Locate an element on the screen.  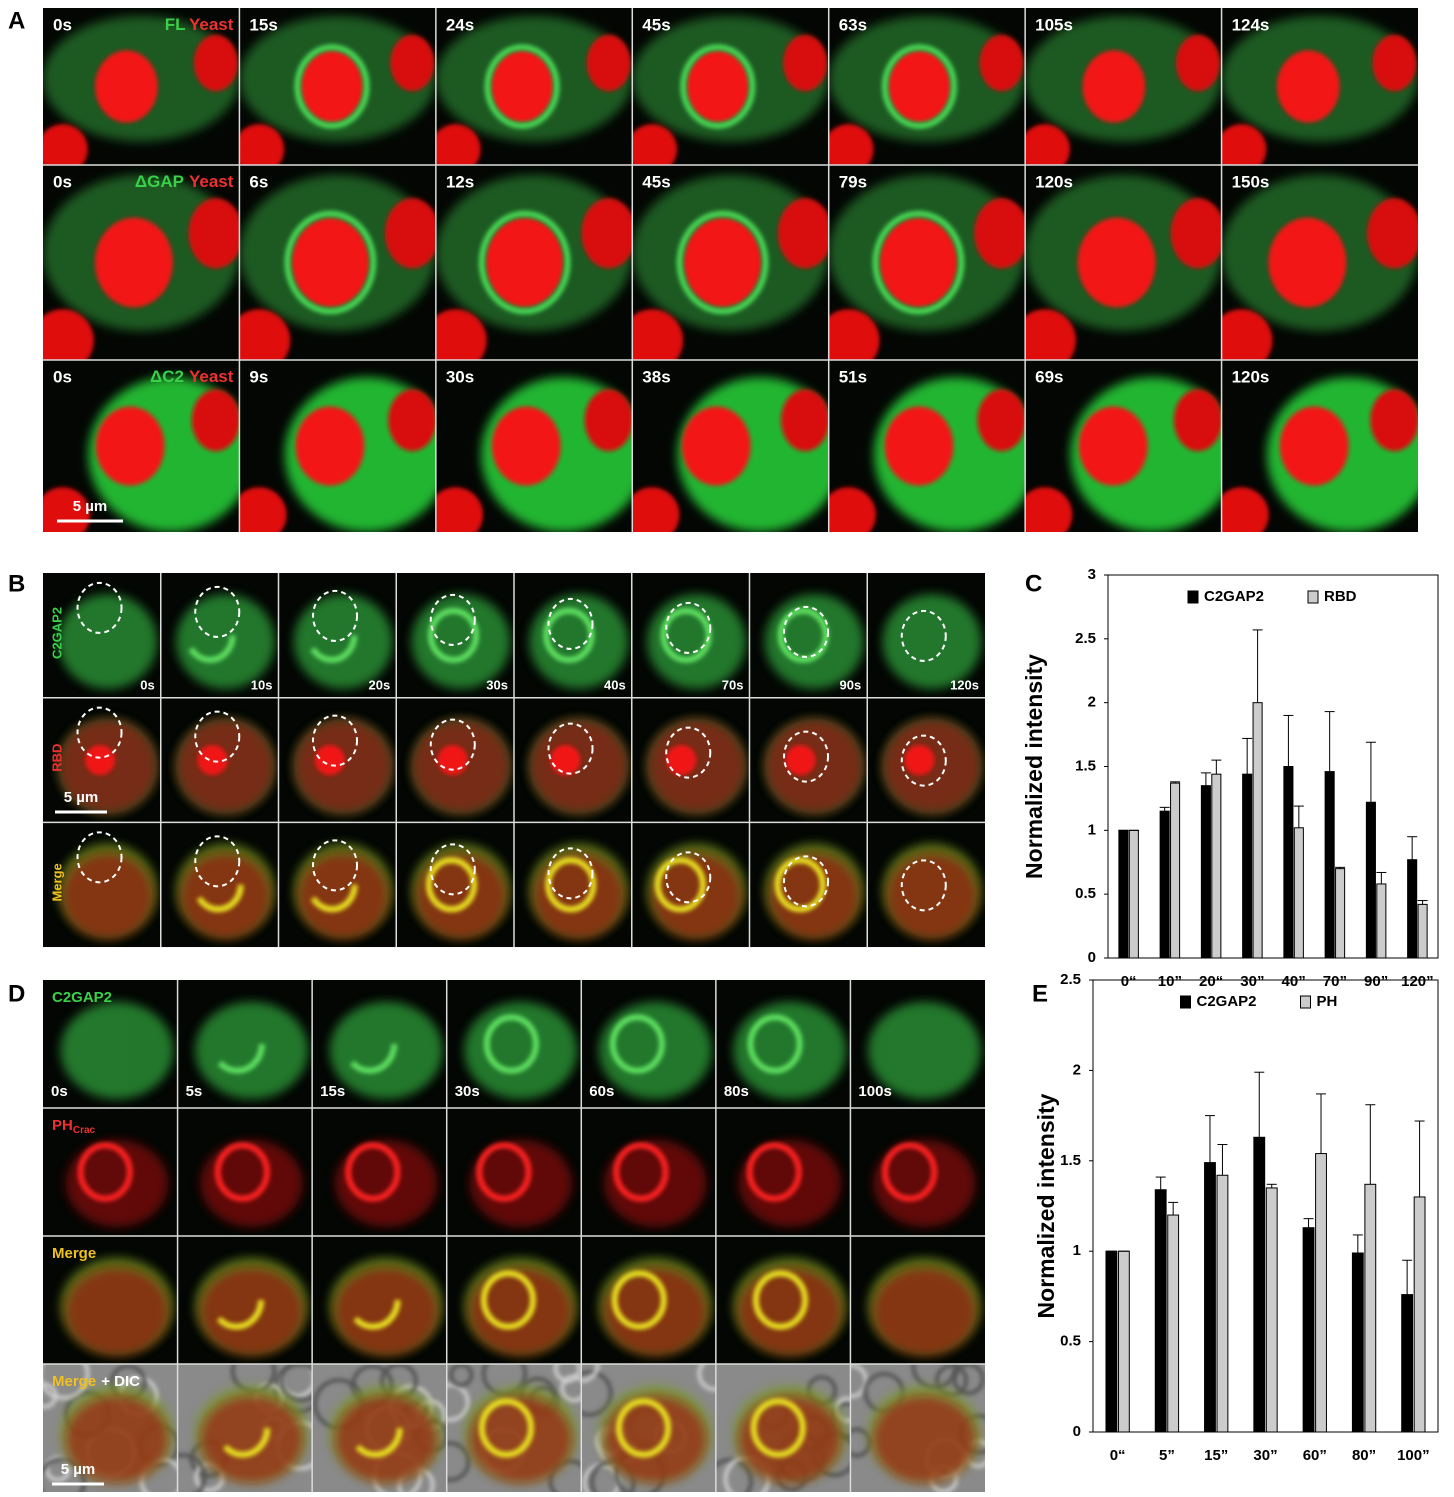
y-axis-label: Normalized intensity is located at coordinates (1034, 766).